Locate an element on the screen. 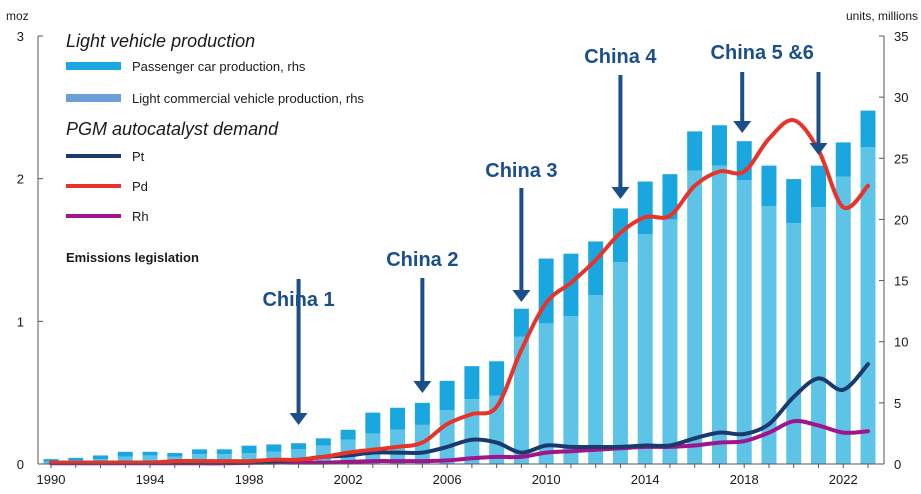 The image size is (921, 494). left-tick-label: 2 is located at coordinates (20, 179).